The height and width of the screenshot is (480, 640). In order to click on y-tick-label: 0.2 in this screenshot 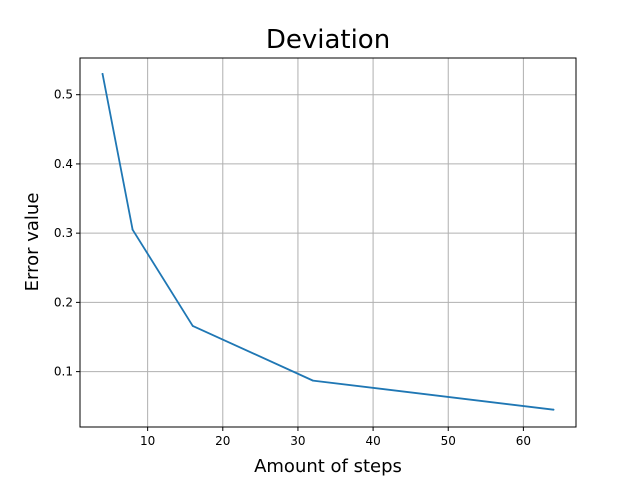, I will do `click(63, 302)`.